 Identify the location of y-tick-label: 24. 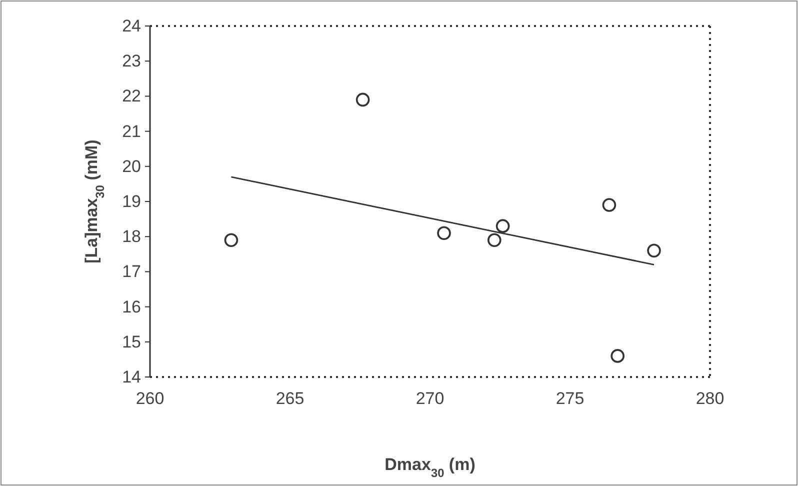
(131, 26).